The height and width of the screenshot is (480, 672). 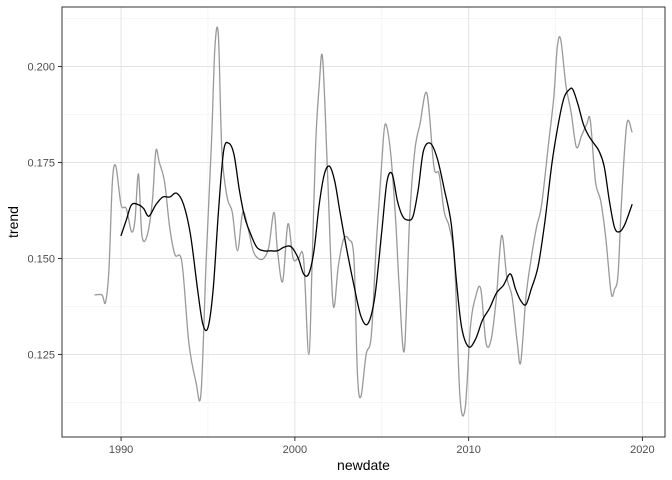 I want to click on y-tick-label: 0.175, so click(x=41, y=163).